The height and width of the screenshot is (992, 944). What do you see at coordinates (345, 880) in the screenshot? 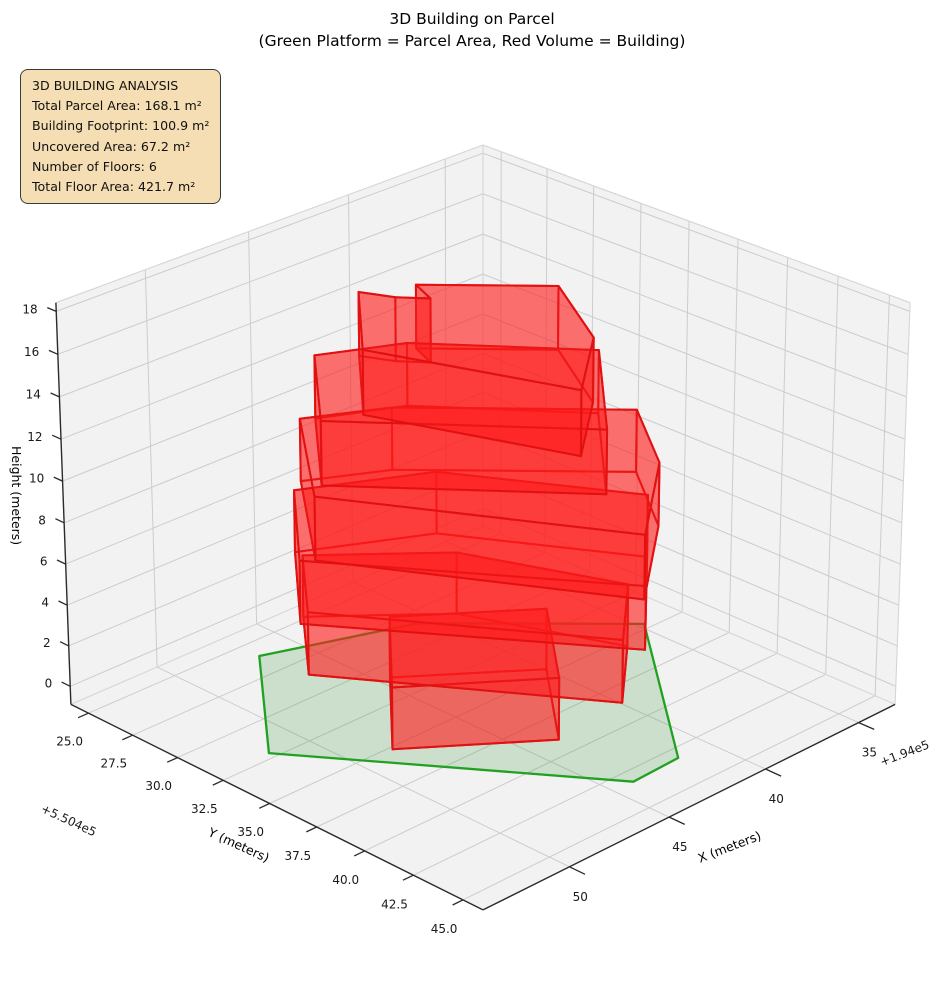
I see `y-tick-label: 40.0` at bounding box center [345, 880].